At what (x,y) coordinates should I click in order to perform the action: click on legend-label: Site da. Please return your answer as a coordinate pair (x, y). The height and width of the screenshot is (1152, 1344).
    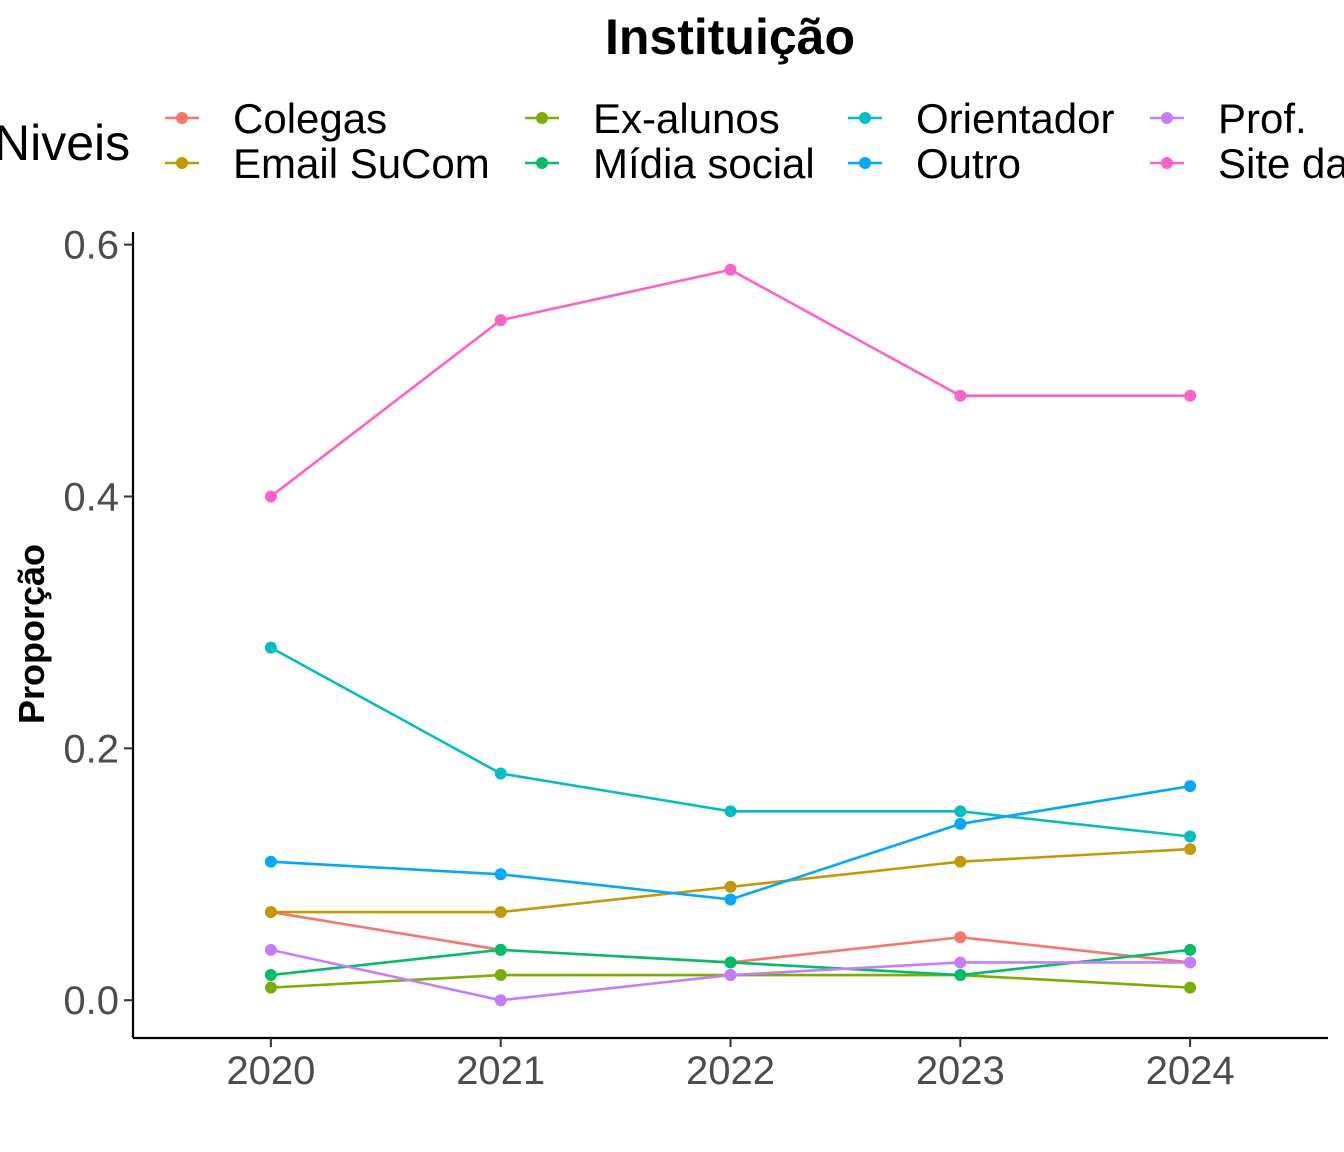
    Looking at the image, I should click on (1281, 163).